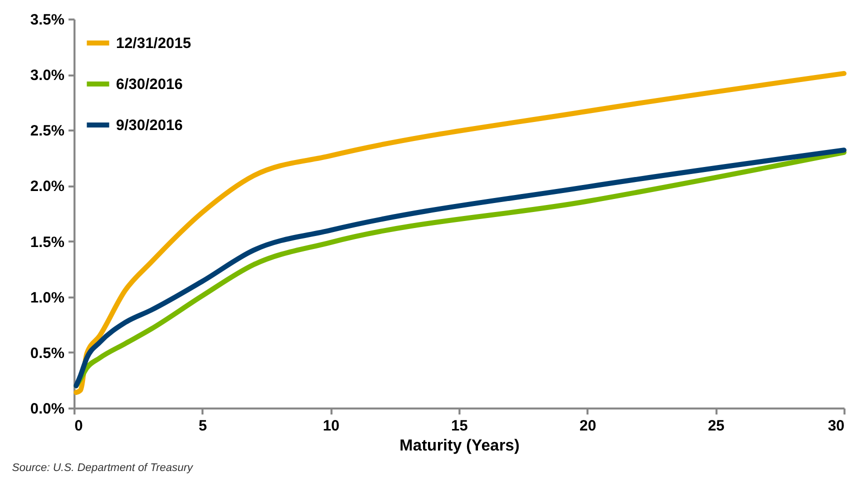  I want to click on y-tick-label: 1.0%, so click(47, 297).